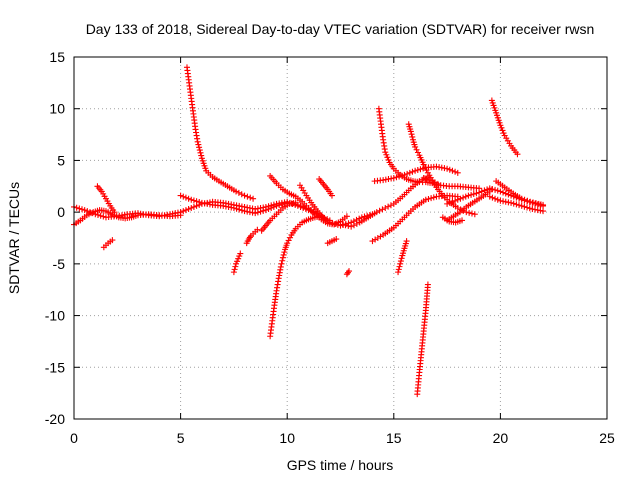  I want to click on series-arc-c, so click(106, 199).